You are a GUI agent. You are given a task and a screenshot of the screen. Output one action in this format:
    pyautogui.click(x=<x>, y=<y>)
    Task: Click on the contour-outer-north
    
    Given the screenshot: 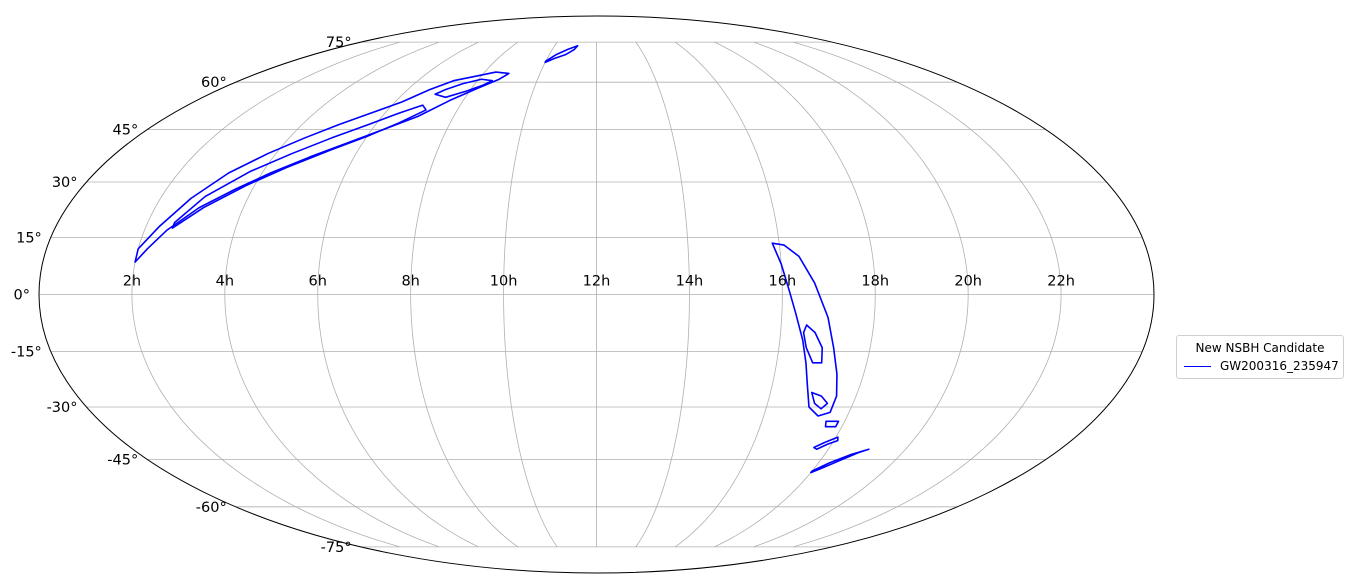 What is the action you would take?
    pyautogui.click(x=322, y=167)
    